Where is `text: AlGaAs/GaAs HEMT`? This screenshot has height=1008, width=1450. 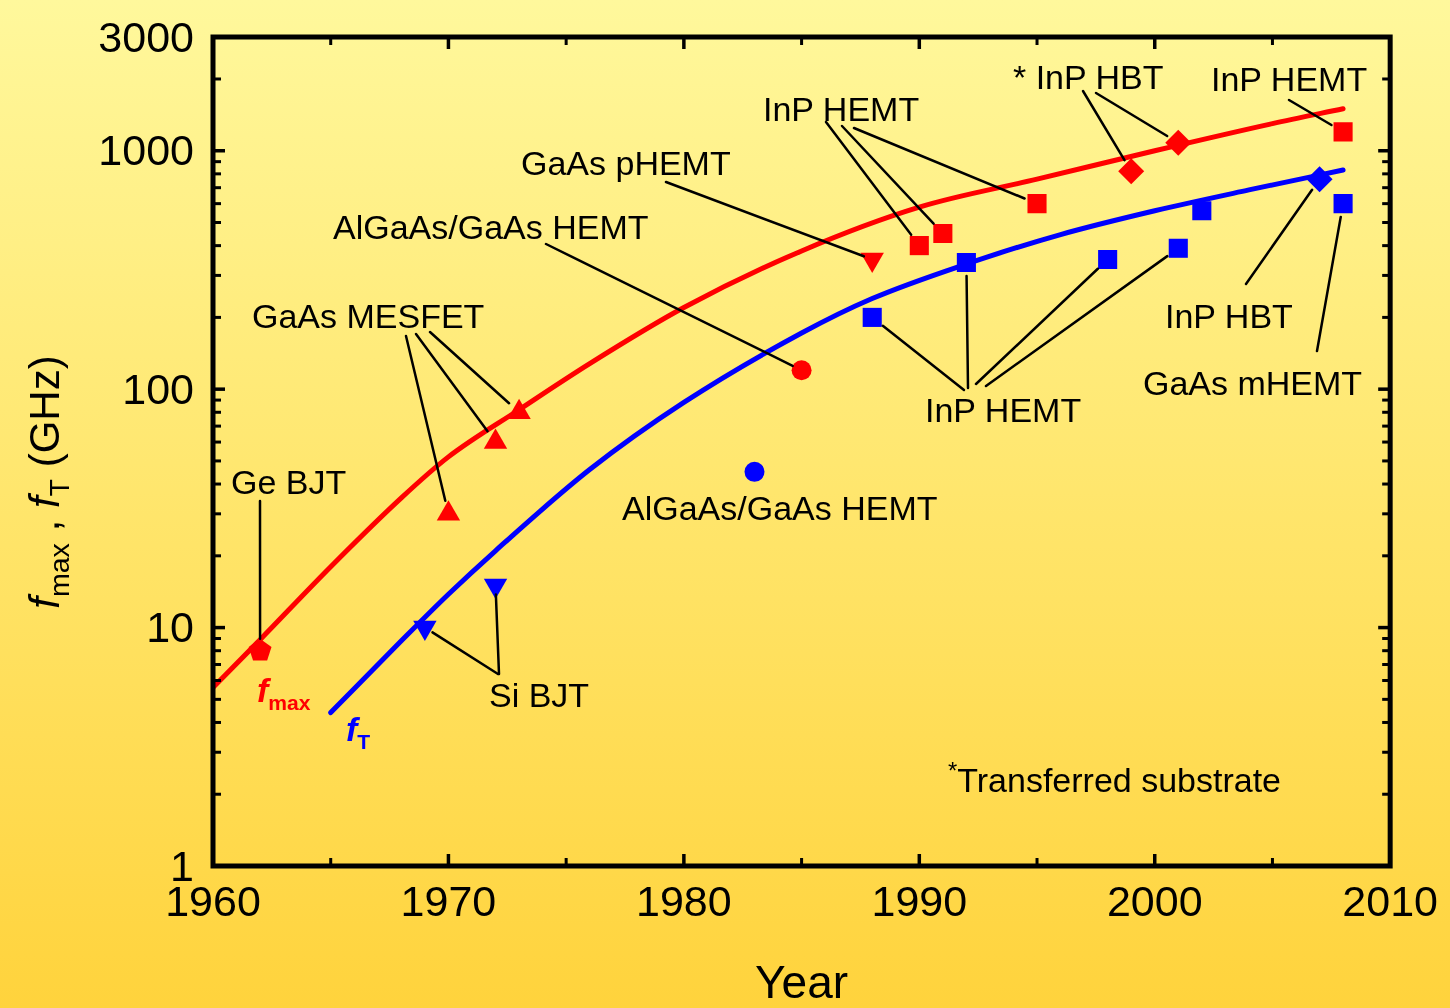
text: AlGaAs/GaAs HEMT is located at coordinates (491, 227).